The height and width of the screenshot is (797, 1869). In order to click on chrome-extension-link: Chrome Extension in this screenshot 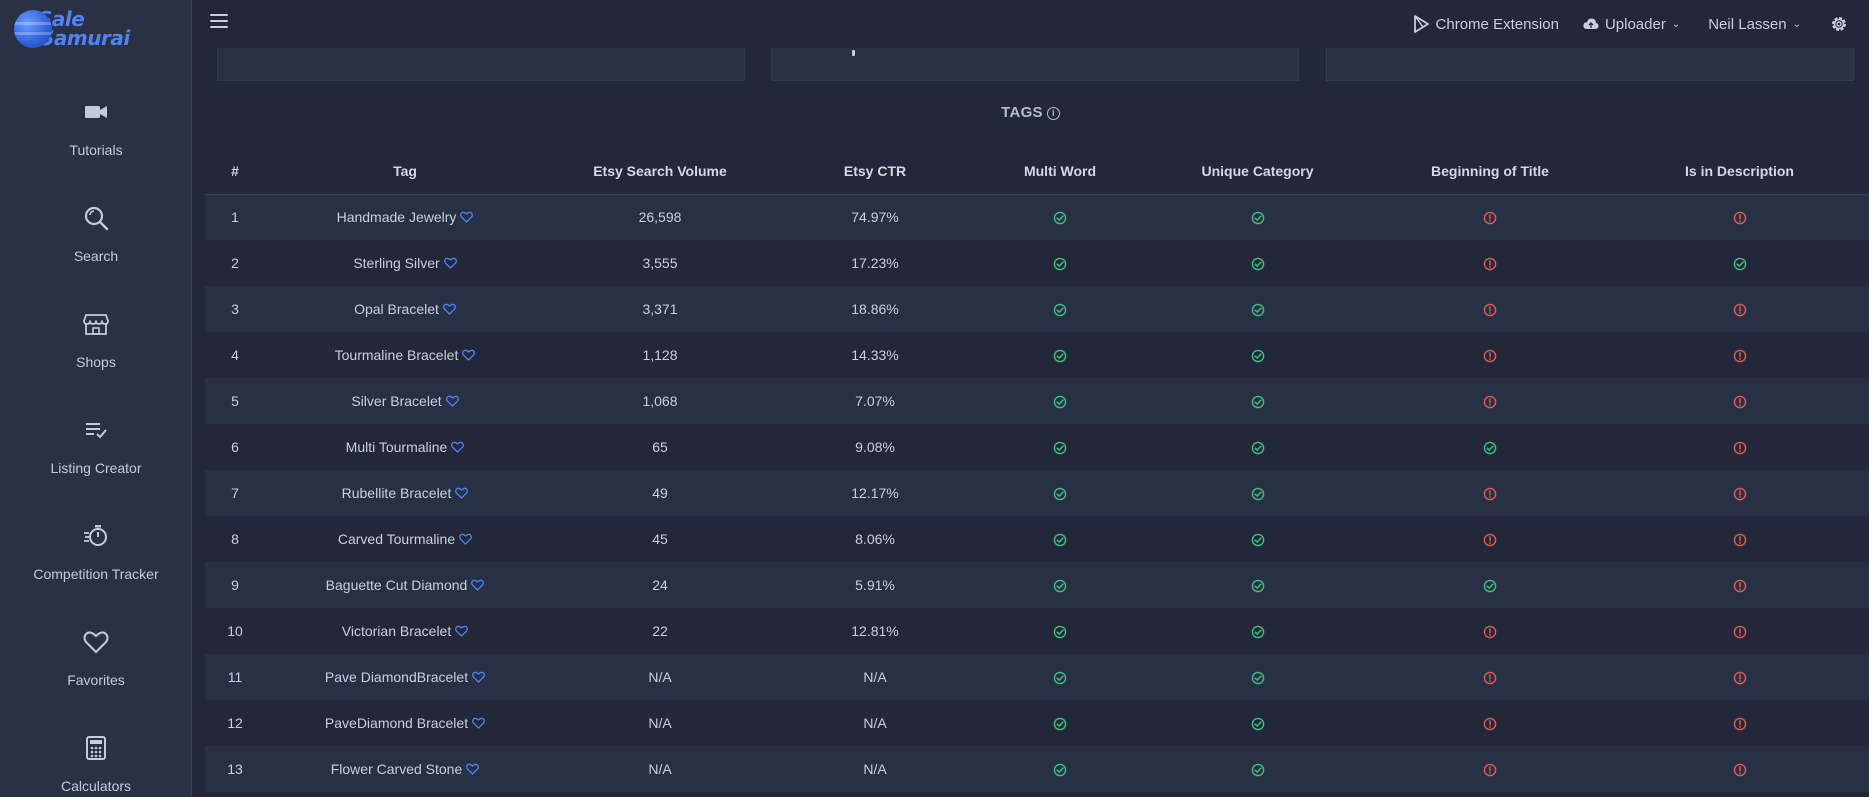, I will do `click(1485, 24)`.